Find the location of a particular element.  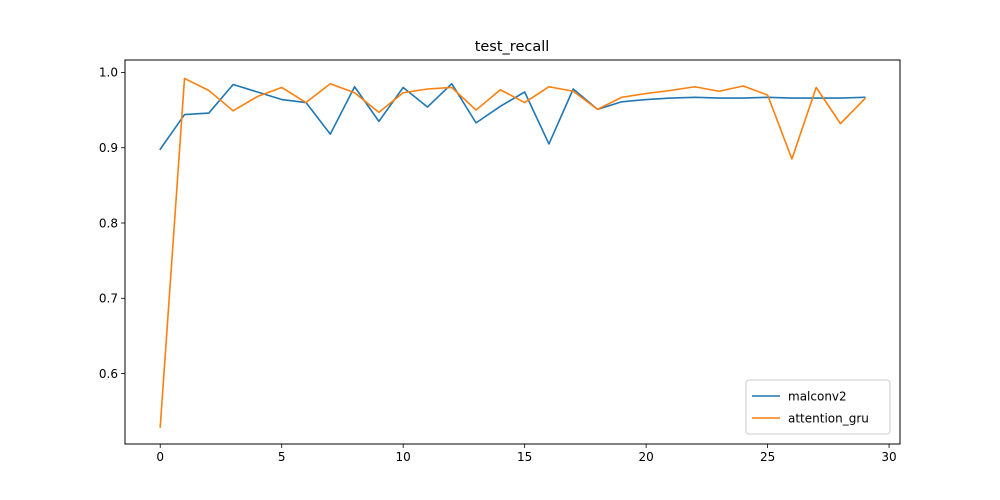

x-tick-label: 15 is located at coordinates (524, 457).